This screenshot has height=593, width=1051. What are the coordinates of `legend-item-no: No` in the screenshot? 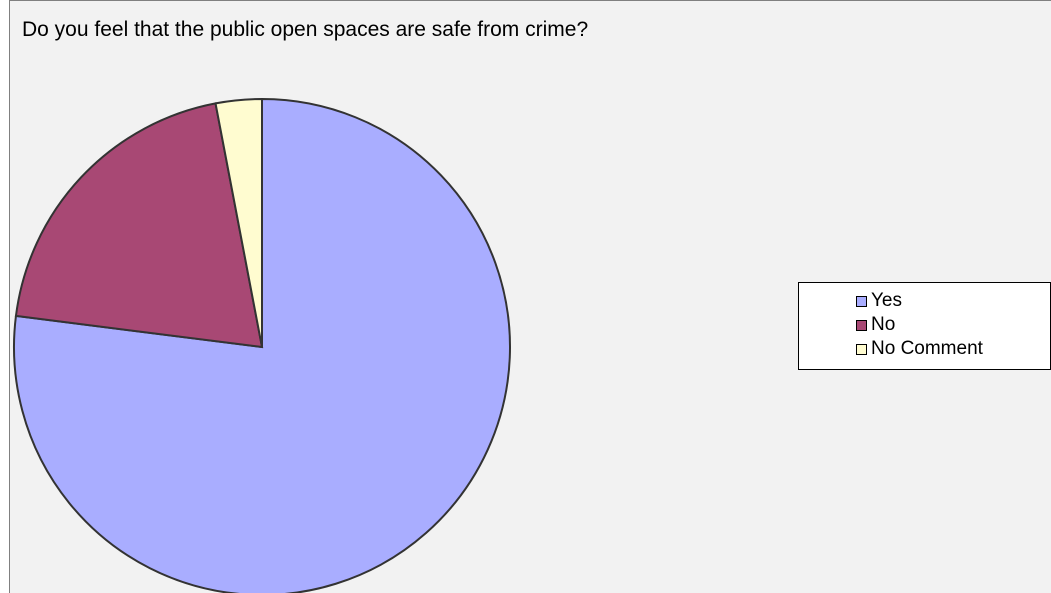 It's located at (924, 325).